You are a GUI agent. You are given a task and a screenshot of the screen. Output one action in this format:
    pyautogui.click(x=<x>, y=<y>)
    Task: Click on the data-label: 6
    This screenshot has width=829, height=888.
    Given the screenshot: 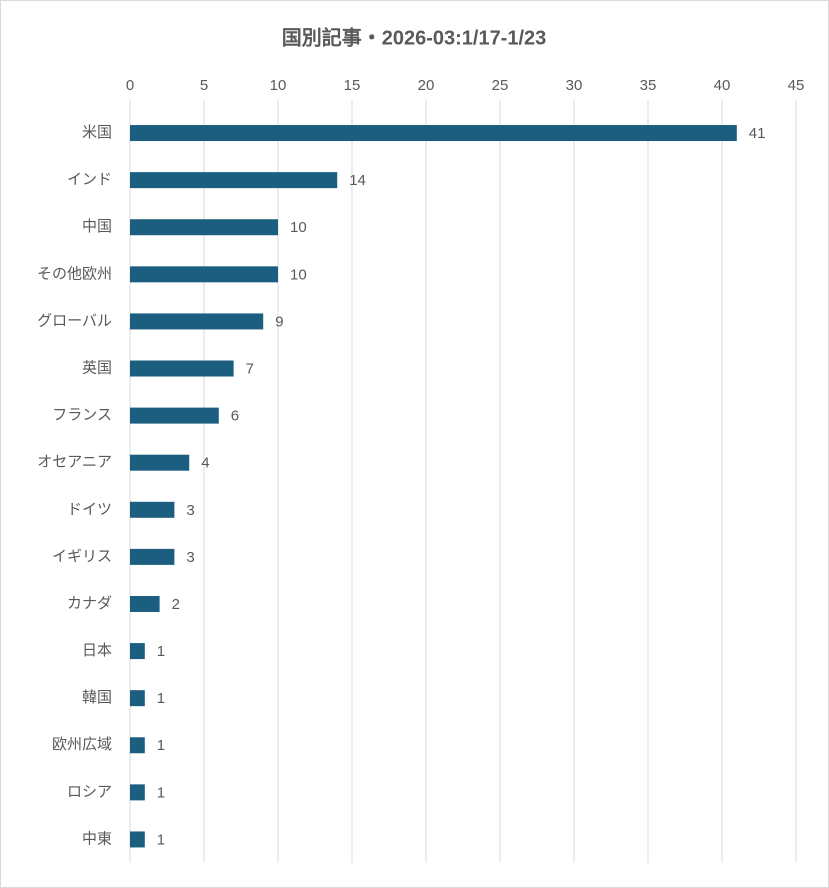 What is the action you would take?
    pyautogui.click(x=235, y=416)
    